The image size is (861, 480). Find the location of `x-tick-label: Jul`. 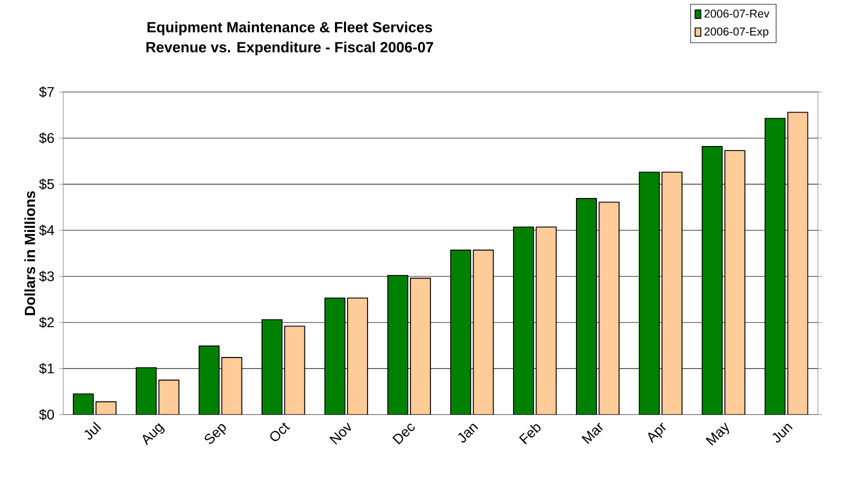

x-tick-label: Jul is located at coordinates (93, 431).